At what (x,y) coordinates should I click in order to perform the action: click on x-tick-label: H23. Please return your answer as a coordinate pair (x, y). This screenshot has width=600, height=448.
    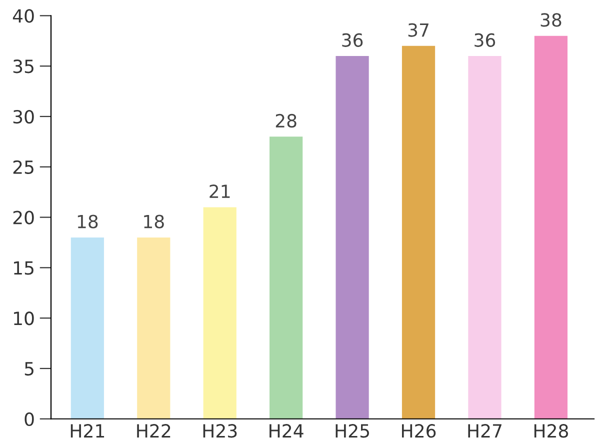
    Looking at the image, I should click on (220, 431).